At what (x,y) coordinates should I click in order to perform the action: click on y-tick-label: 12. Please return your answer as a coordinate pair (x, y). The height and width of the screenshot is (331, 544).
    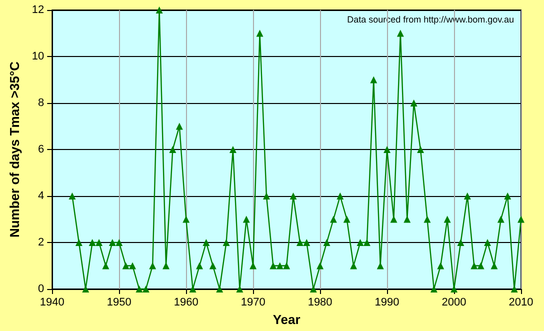
    Looking at the image, I should click on (38, 10).